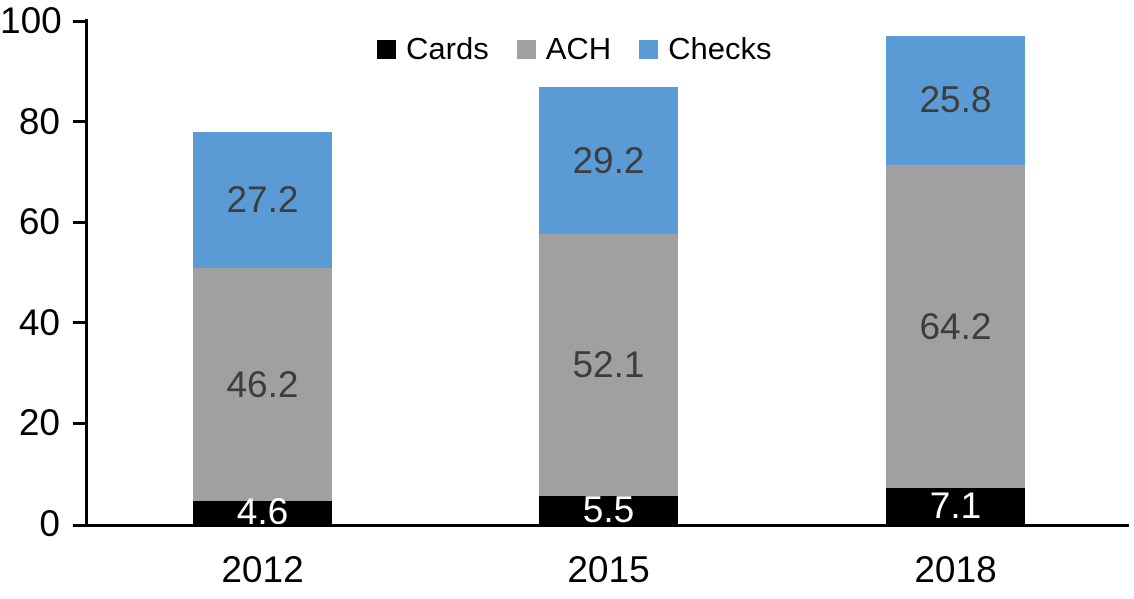  I want to click on legend-item-checks: Checks, so click(705, 49).